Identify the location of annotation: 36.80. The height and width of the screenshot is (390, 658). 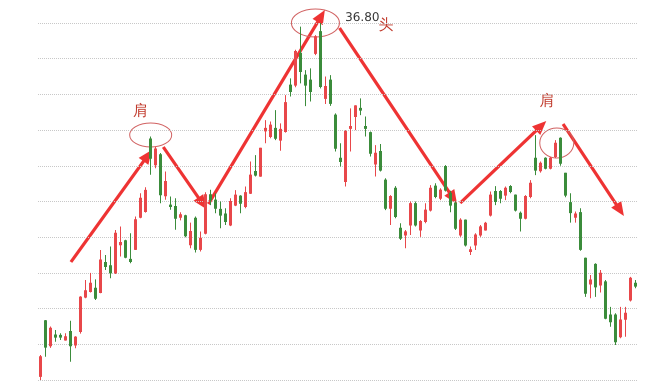
(362, 17).